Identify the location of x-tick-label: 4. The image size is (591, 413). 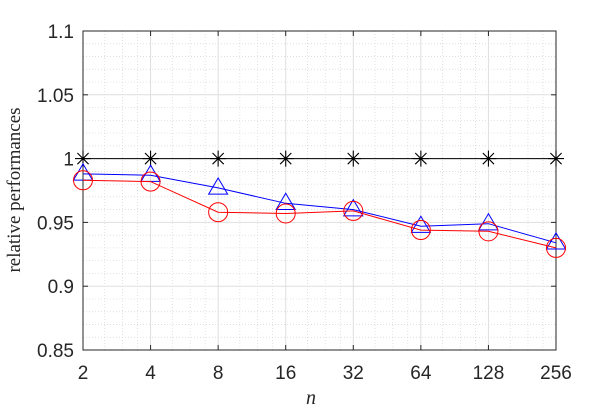
(150, 373).